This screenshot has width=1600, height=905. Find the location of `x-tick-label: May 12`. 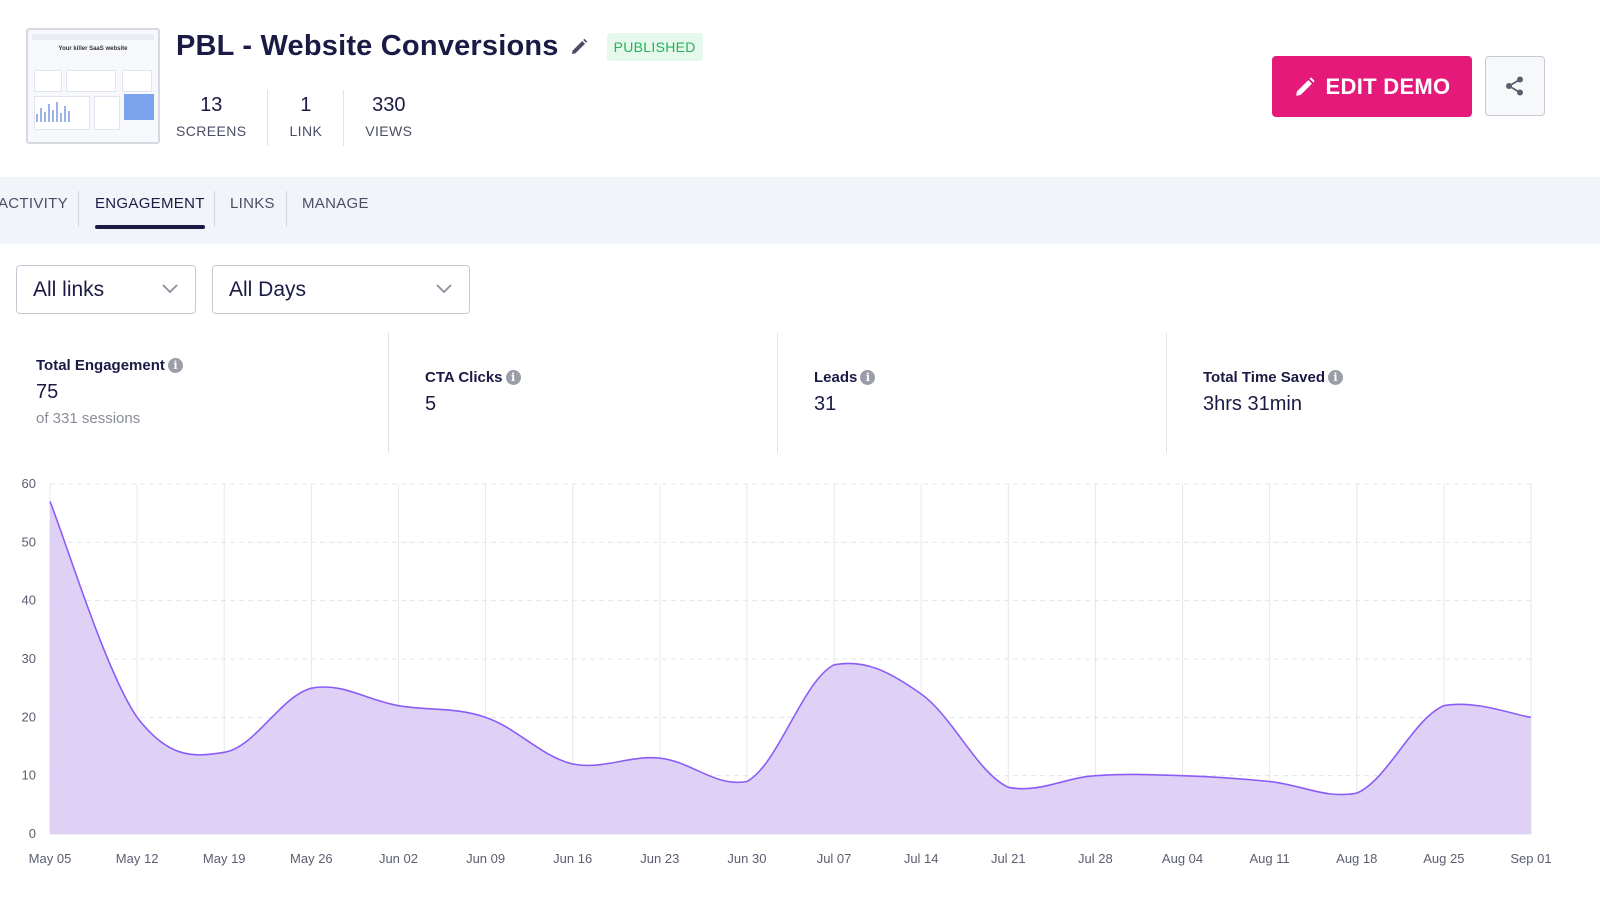

x-tick-label: May 12 is located at coordinates (137, 858).